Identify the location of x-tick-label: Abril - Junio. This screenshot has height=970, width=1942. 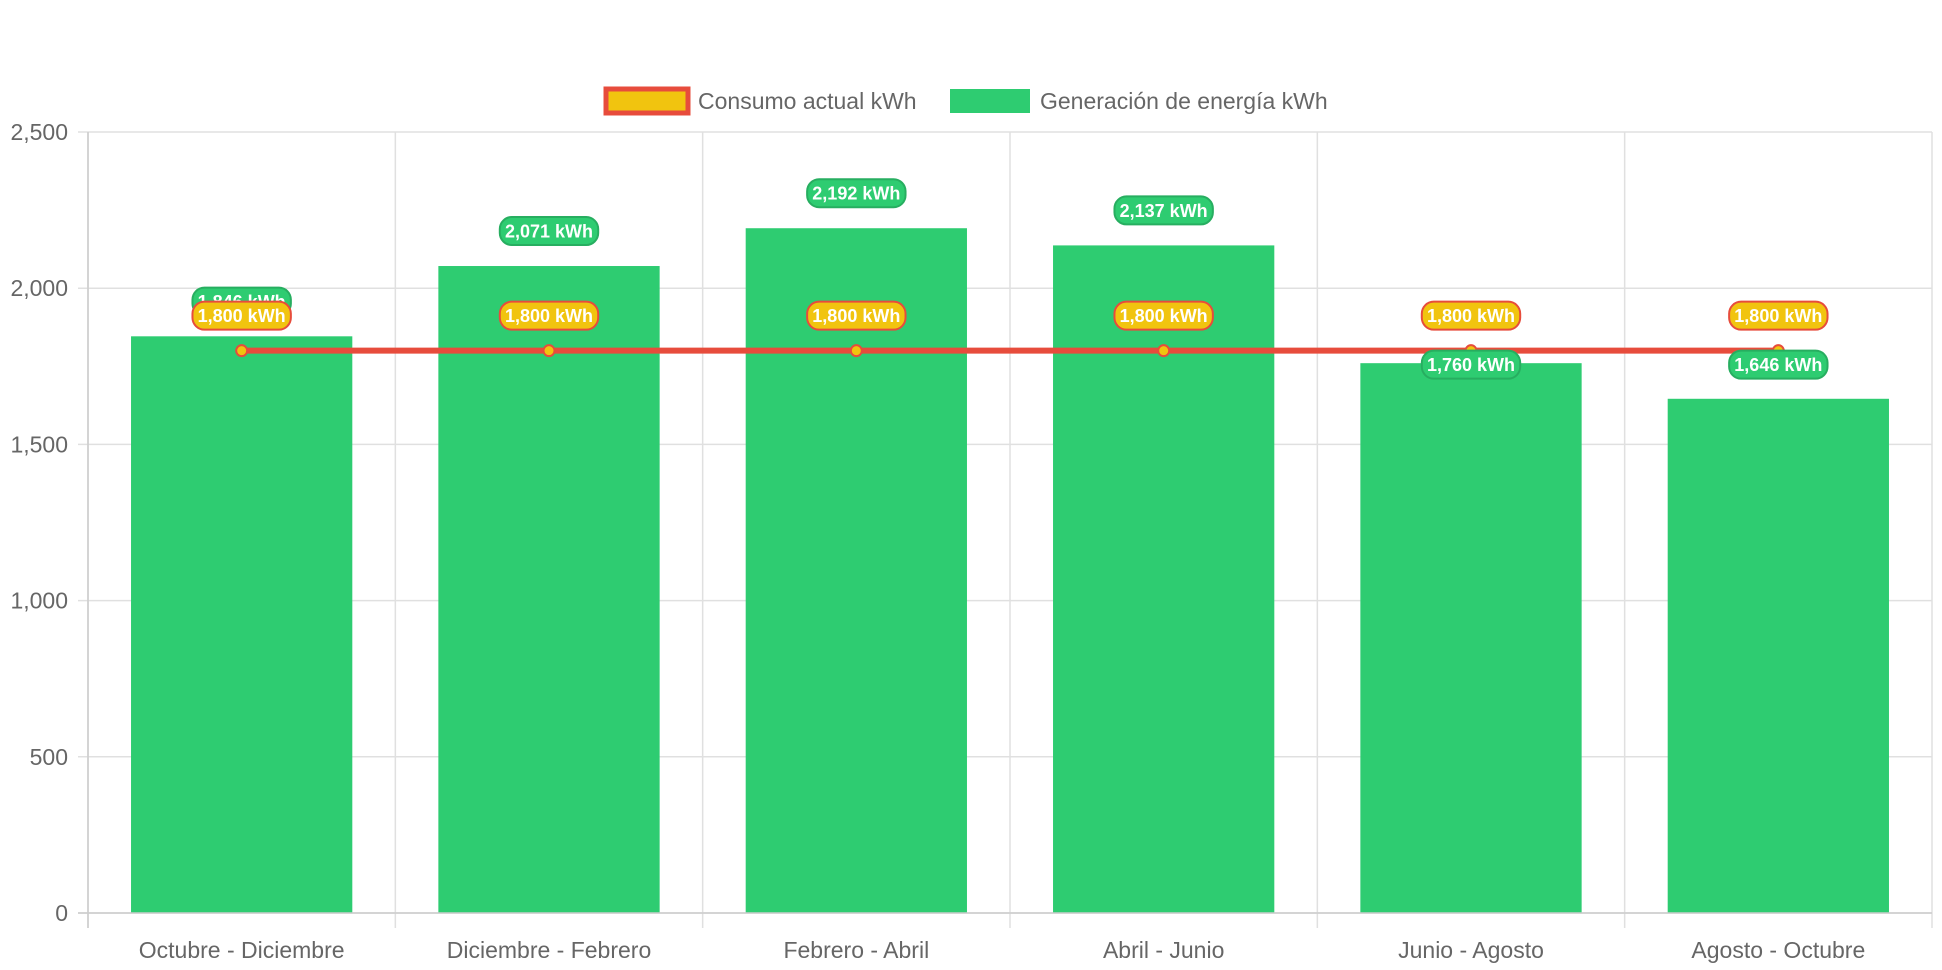
(1163, 950).